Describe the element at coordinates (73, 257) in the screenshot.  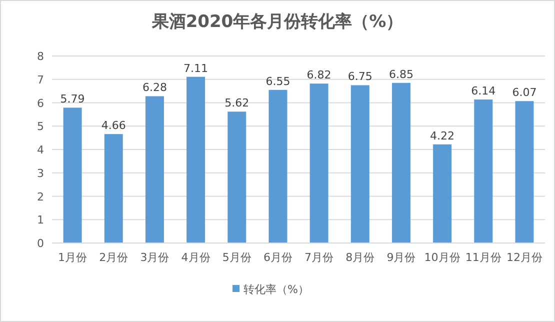
I see `x-tick-label: 1月份` at that location.